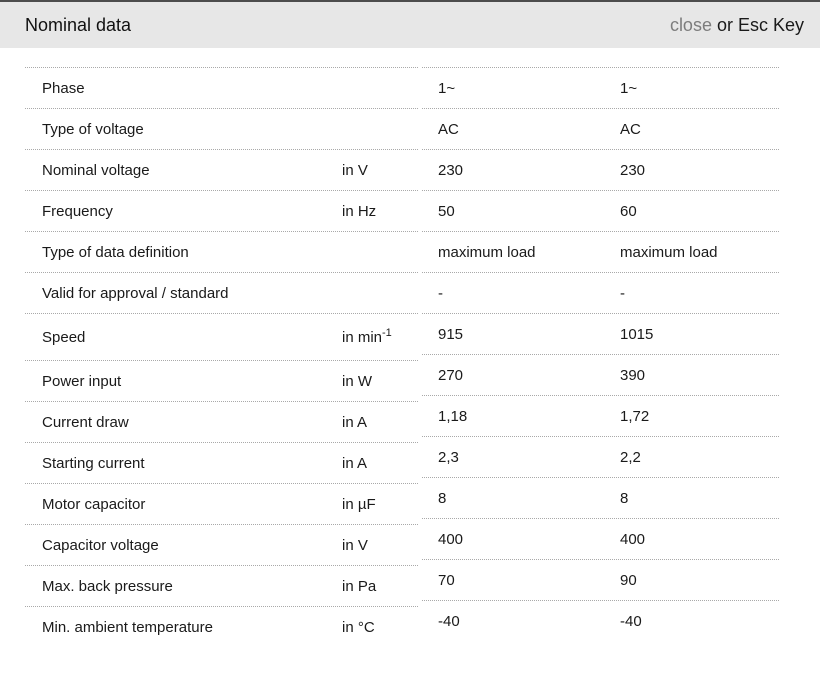 Image resolution: width=820 pixels, height=678 pixels. I want to click on row-unit: in Pa, so click(359, 586).